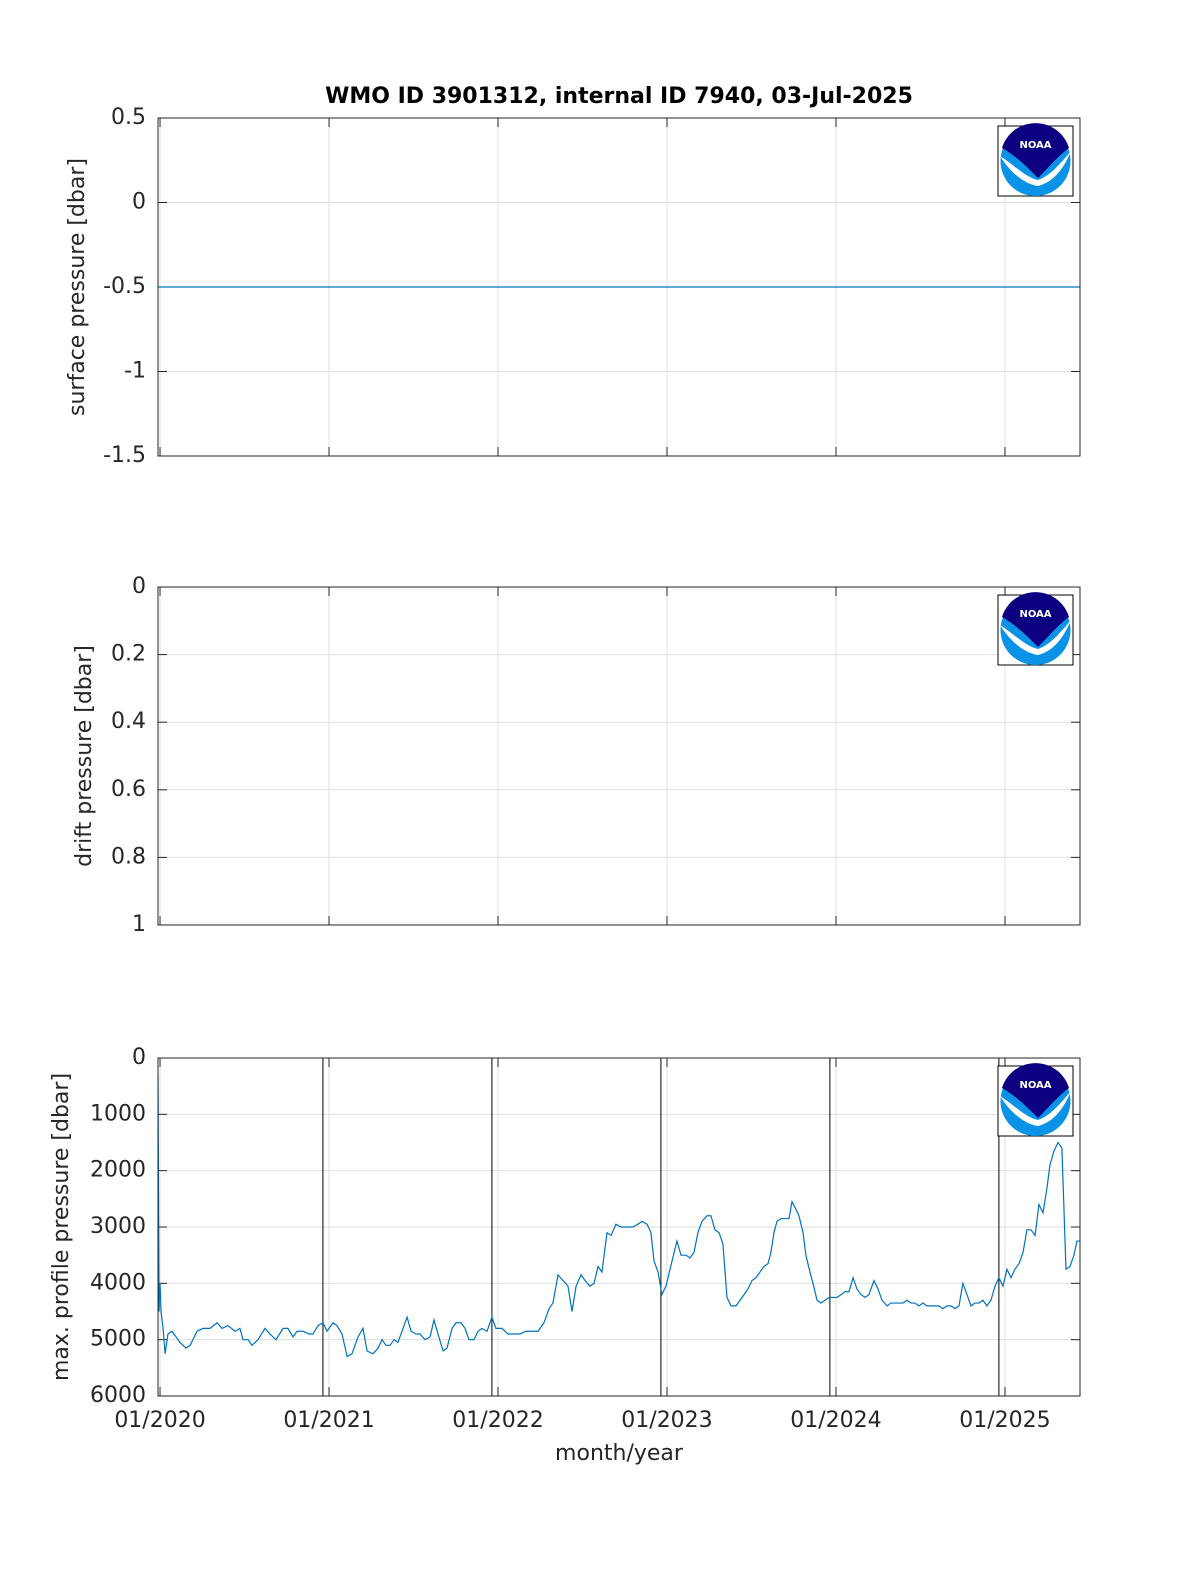 The height and width of the screenshot is (1575, 1200). Describe the element at coordinates (118, 1339) in the screenshot. I see `y-tick-label: 5000` at that location.